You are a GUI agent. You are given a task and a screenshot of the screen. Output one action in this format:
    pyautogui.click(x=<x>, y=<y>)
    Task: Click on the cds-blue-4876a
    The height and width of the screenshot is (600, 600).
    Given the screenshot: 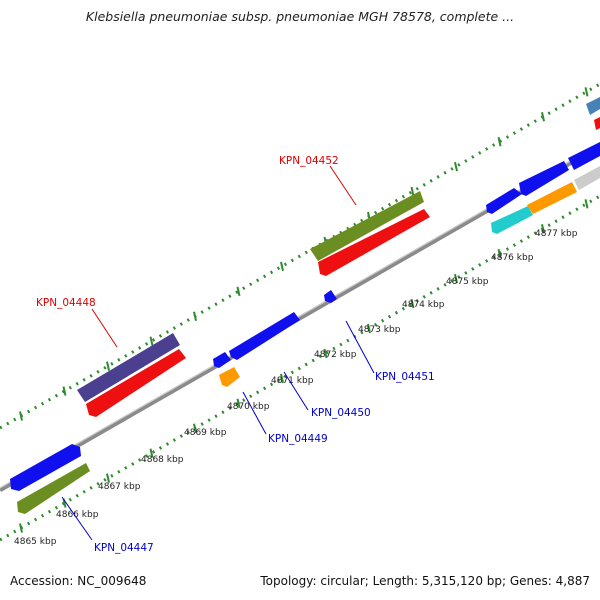 What is the action you would take?
    pyautogui.click(x=504, y=201)
    